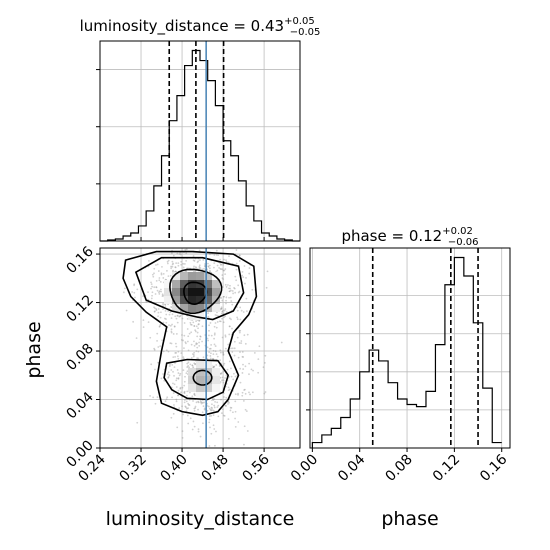 This screenshot has height=550, width=550. Describe the element at coordinates (409, 237) in the screenshot. I see `phase-title: phase = 0.12+0.02 −0.06` at that location.